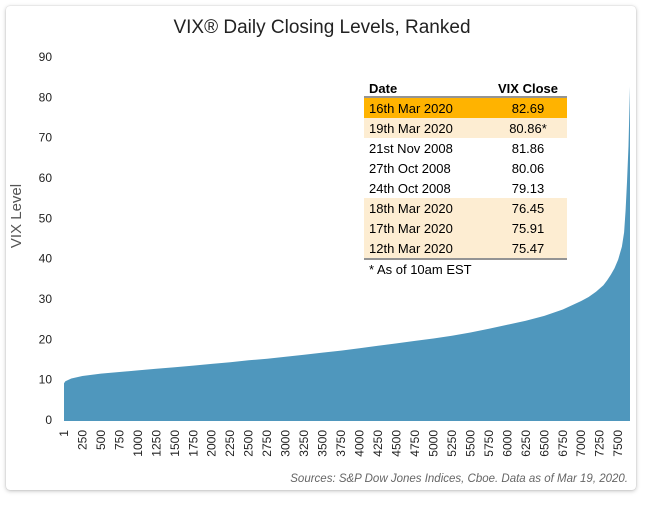  What do you see at coordinates (411, 208) in the screenshot?
I see `table-cell-date: 18th Mar 2020` at bounding box center [411, 208].